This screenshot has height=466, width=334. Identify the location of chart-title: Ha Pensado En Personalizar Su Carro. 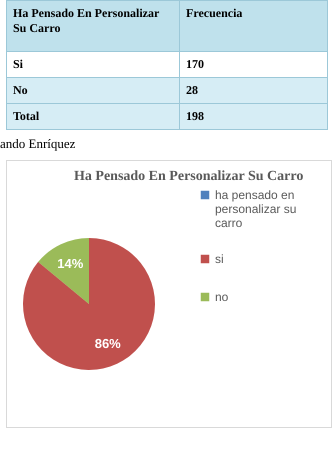
(189, 176).